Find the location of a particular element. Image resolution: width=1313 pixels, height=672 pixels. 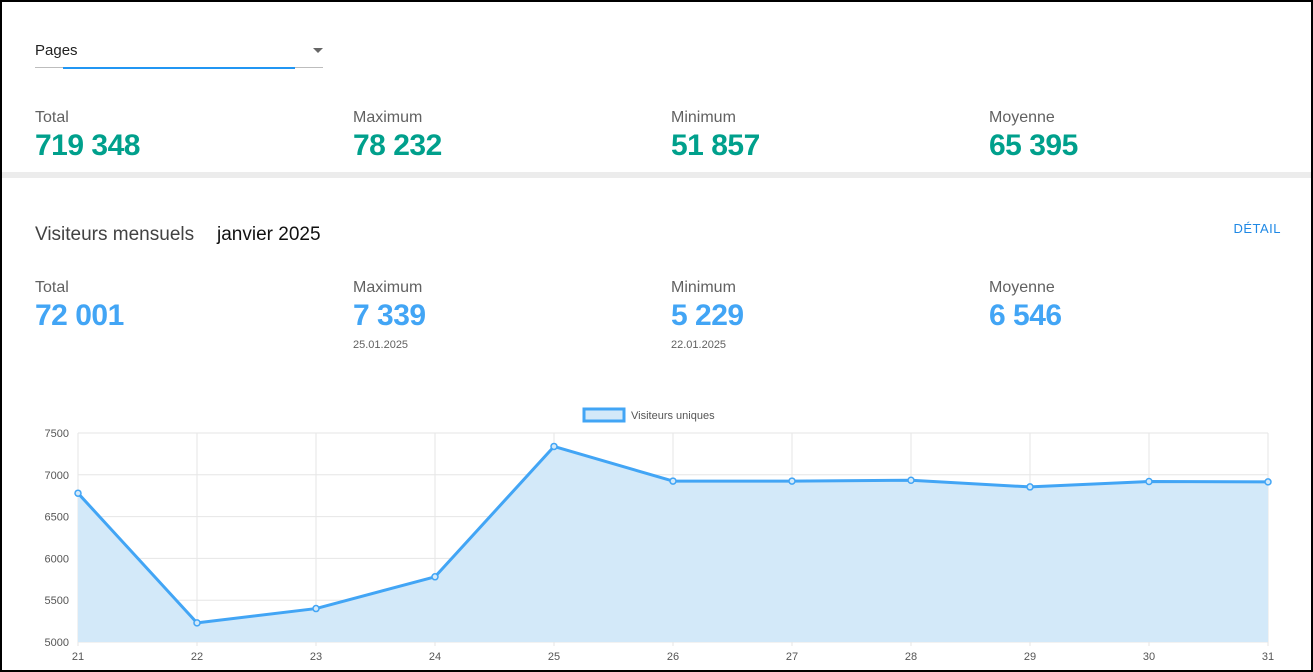

detail-button: DÉTAIL is located at coordinates (1257, 228).